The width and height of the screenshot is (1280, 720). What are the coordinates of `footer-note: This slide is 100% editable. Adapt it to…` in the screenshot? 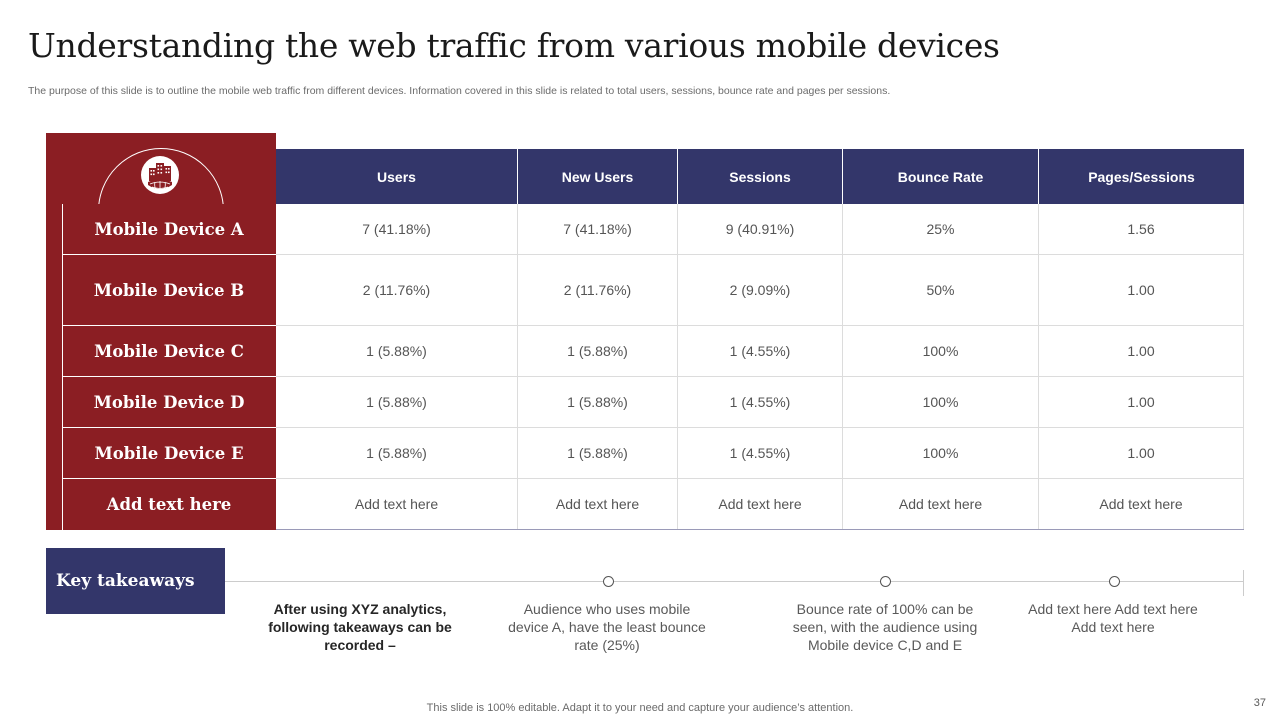 It's located at (640, 708).